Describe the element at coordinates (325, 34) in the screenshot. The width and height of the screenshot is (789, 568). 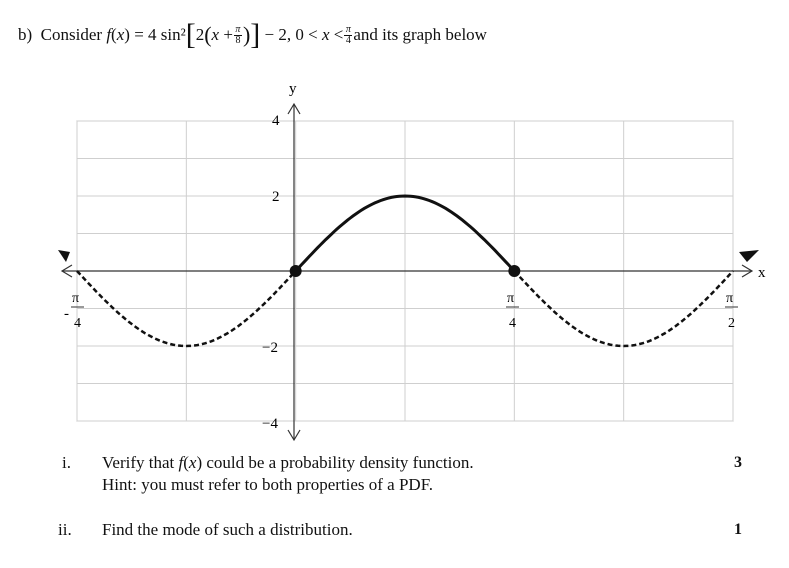
I see `bound-var: x` at that location.